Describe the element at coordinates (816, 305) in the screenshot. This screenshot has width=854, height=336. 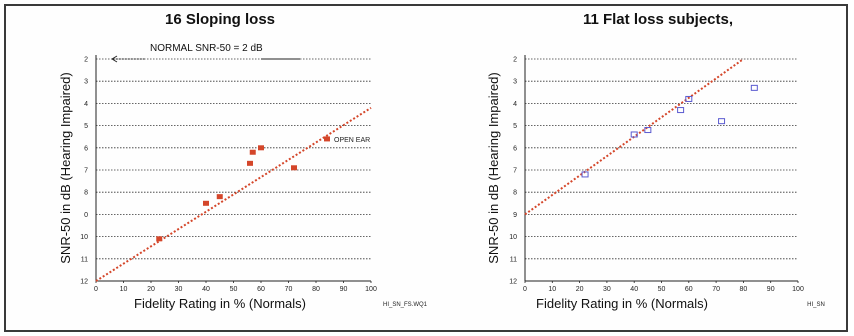
I see `footnote: HI_SN` at that location.